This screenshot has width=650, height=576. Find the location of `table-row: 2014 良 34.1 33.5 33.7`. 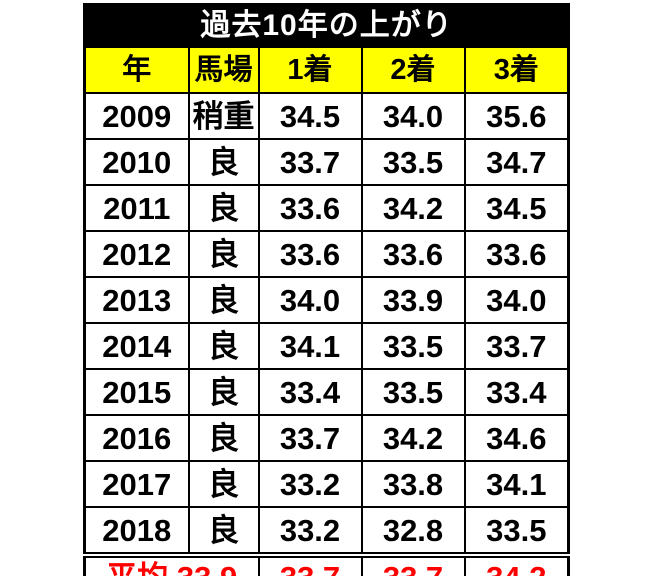

table-row: 2014 良 34.1 33.5 33.7 is located at coordinates (327, 346).